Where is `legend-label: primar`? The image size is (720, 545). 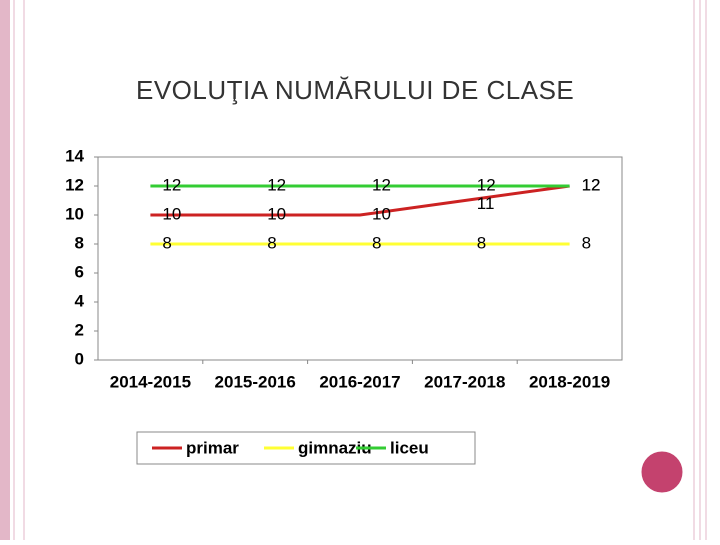 legend-label: primar is located at coordinates (212, 447).